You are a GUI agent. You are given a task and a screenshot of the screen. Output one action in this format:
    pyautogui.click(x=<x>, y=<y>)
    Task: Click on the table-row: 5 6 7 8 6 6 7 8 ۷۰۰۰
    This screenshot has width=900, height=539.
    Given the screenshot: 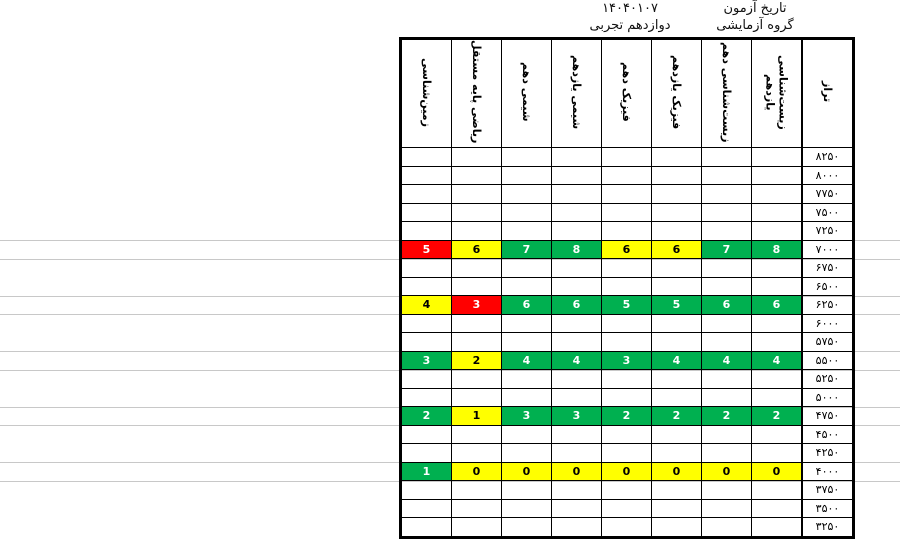 What is the action you would take?
    pyautogui.click(x=627, y=249)
    